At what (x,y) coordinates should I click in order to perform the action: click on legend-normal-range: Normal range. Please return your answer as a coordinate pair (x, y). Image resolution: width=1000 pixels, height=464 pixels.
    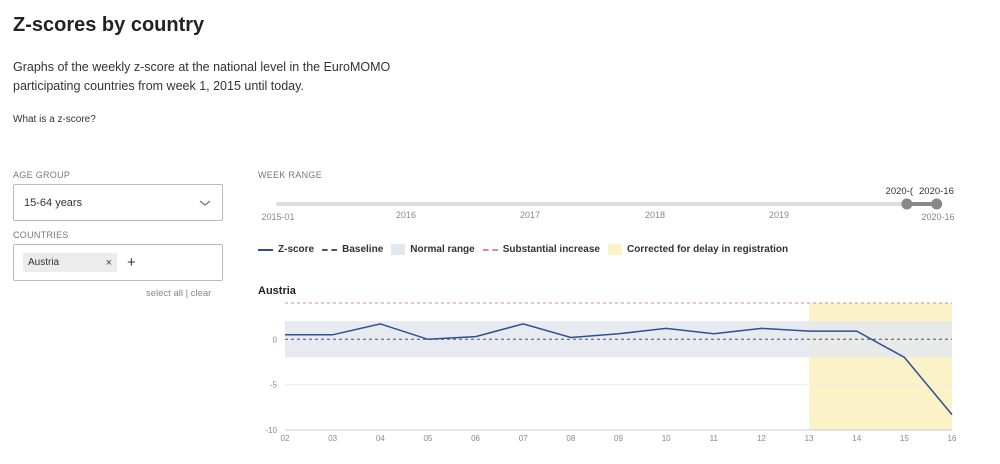
    Looking at the image, I should click on (433, 249).